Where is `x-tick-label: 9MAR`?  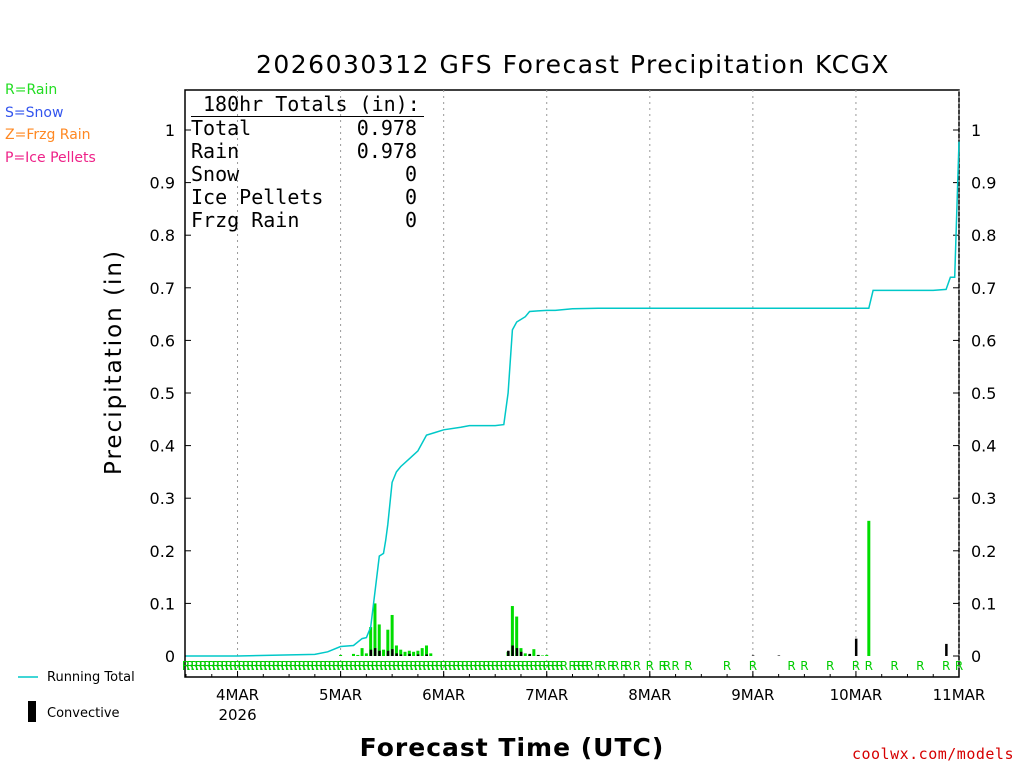
x-tick-label: 9MAR is located at coordinates (752, 695).